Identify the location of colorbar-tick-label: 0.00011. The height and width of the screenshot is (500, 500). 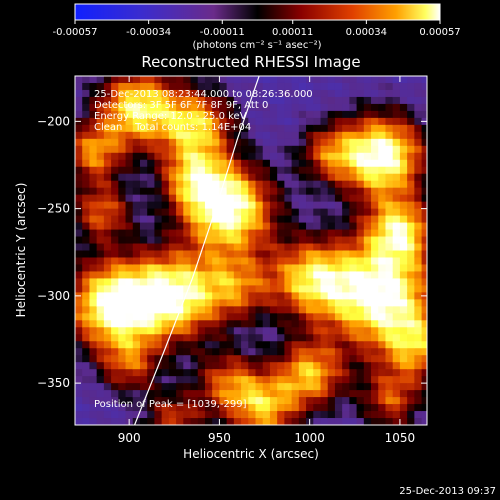
(292, 32).